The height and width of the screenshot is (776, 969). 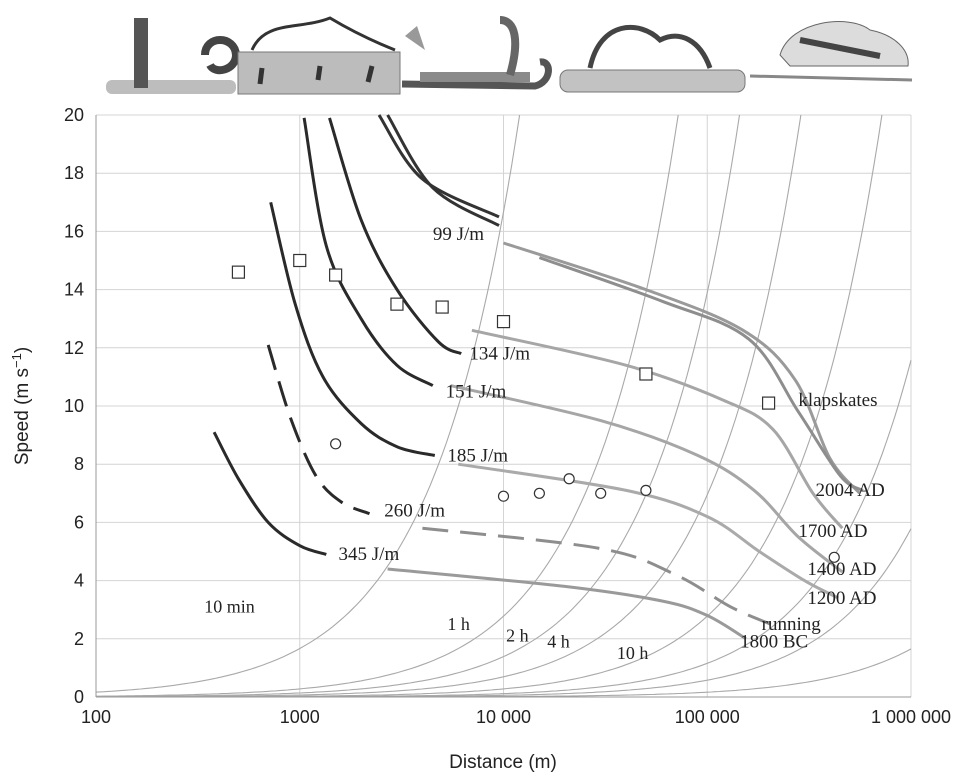 What do you see at coordinates (458, 624) in the screenshot?
I see `time-label-1-h: 1 h` at bounding box center [458, 624].